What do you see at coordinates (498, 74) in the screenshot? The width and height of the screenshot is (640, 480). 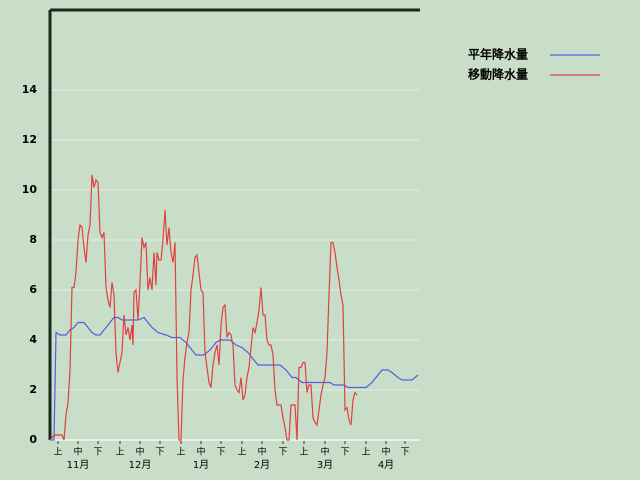 I see `legend-label: 移動降水量` at bounding box center [498, 74].